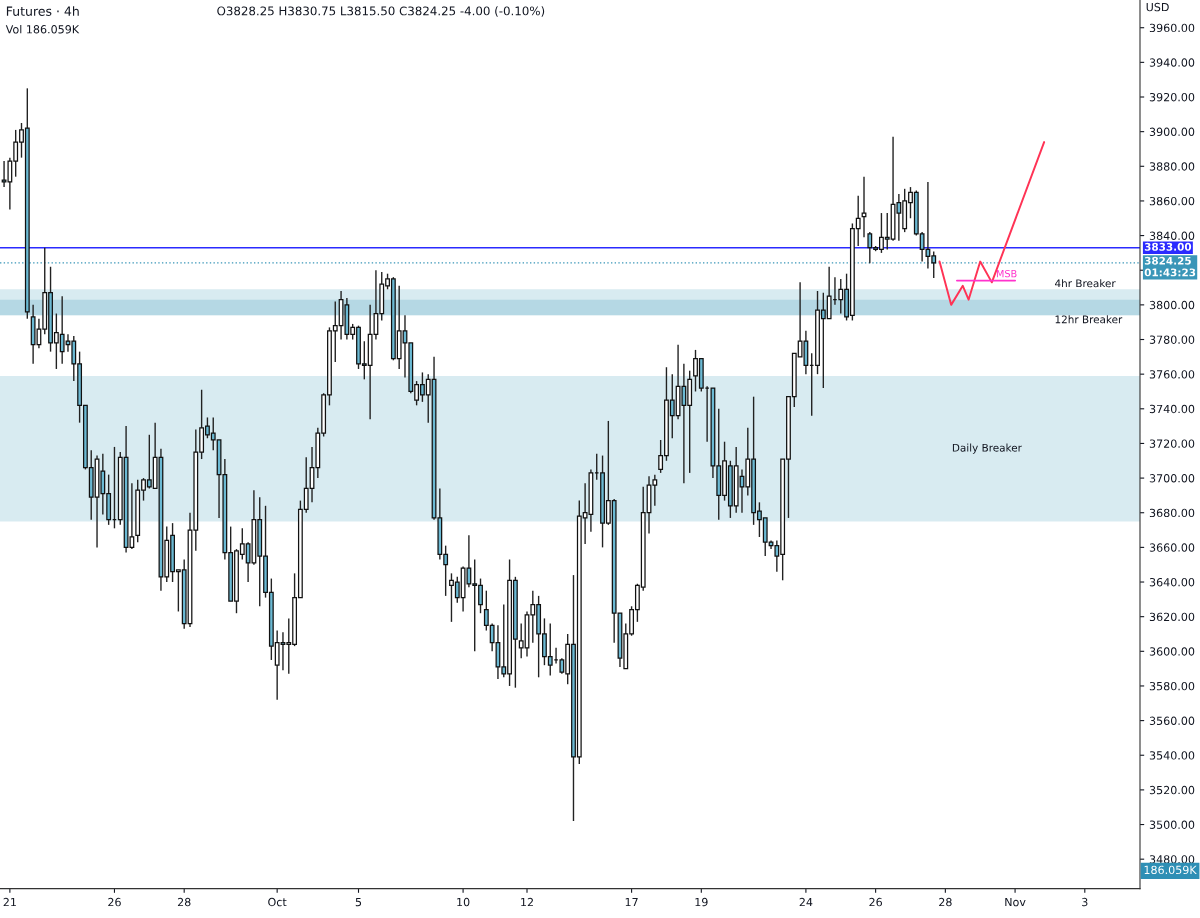 The height and width of the screenshot is (918, 1200). Describe the element at coordinates (277, 902) in the screenshot. I see `x-tick-label: Oct` at that location.